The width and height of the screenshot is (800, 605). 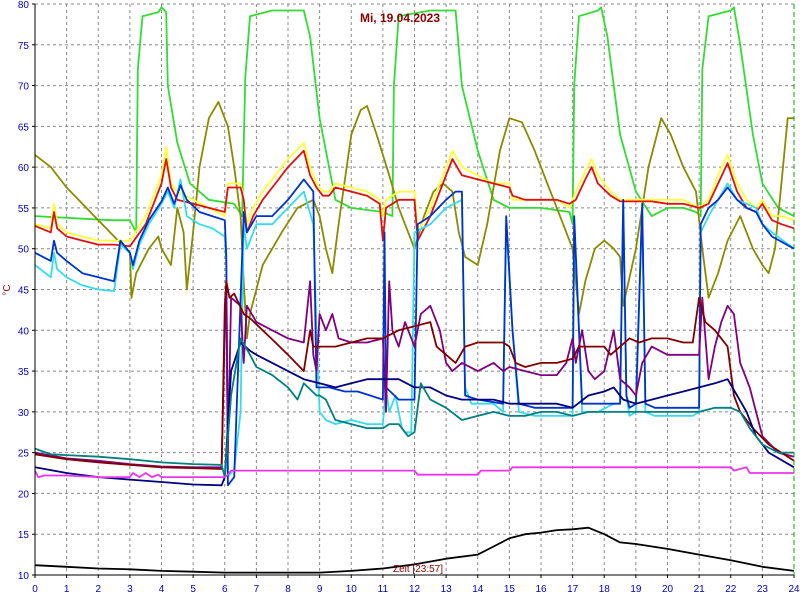 What do you see at coordinates (24, 127) in the screenshot?
I see `y-tick-label: 65` at bounding box center [24, 127].